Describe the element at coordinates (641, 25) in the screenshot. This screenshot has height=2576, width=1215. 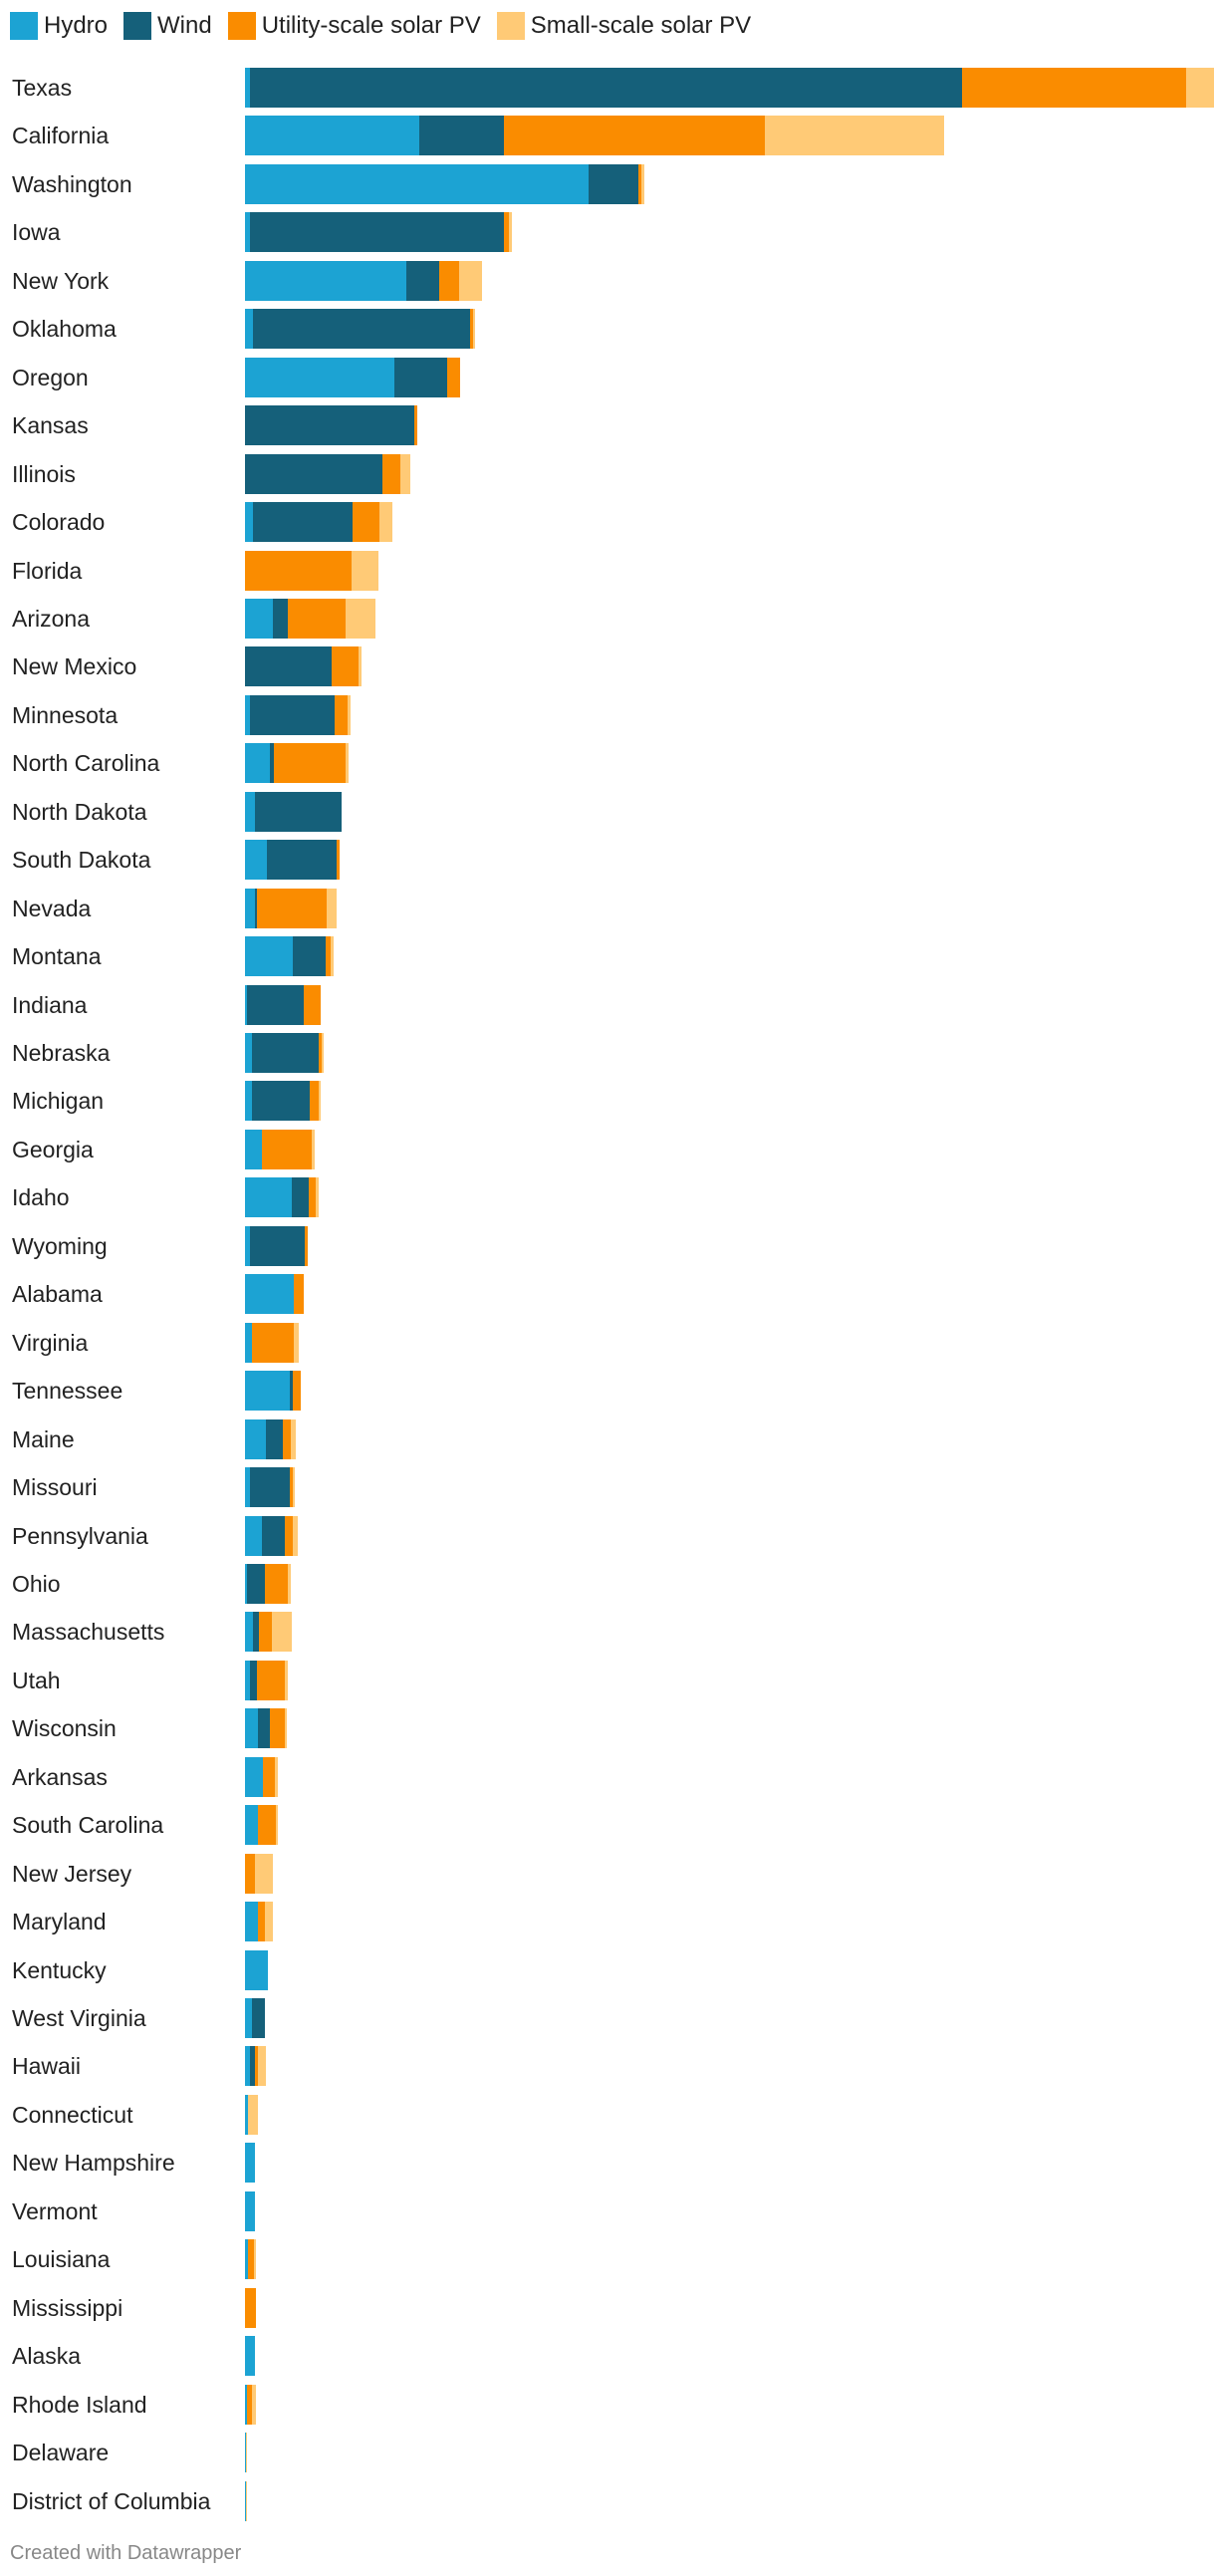
I see `legend-label: Small-scale solar PV` at that location.